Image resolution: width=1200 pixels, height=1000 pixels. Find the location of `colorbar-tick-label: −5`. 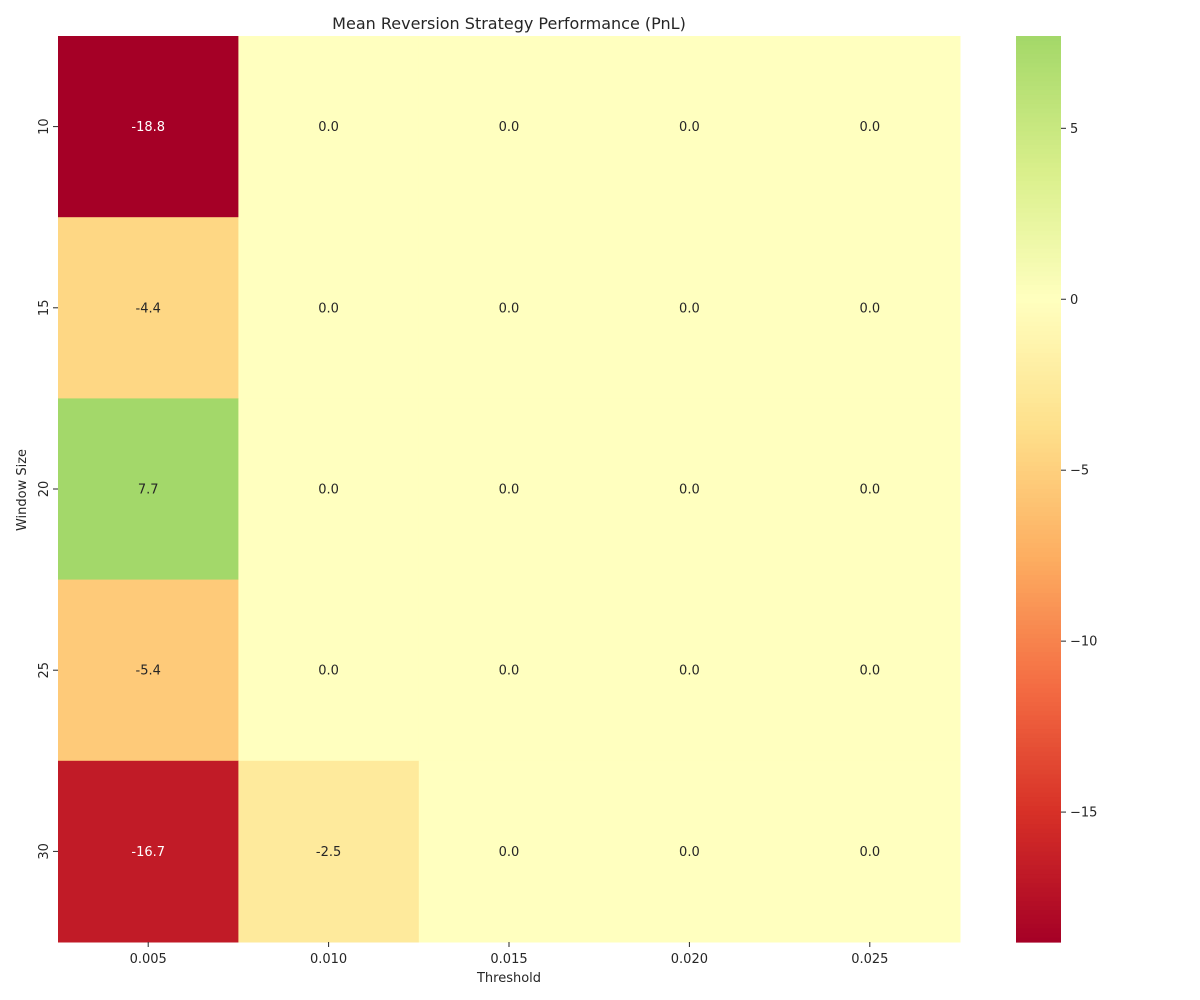

colorbar-tick-label: −5 is located at coordinates (1079, 471).